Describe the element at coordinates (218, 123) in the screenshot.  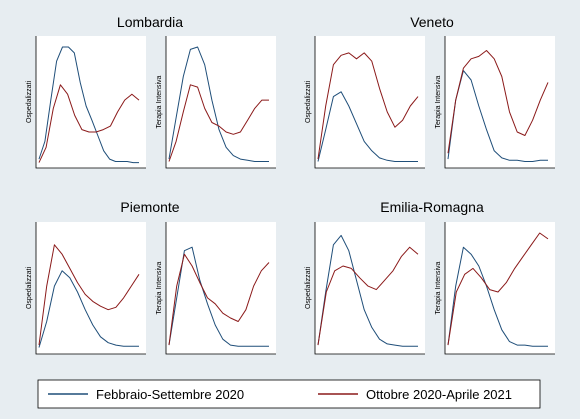
I see `series-line-ottobre-2020-aprile-2021-lombardia-terapia-intensiva` at that location.